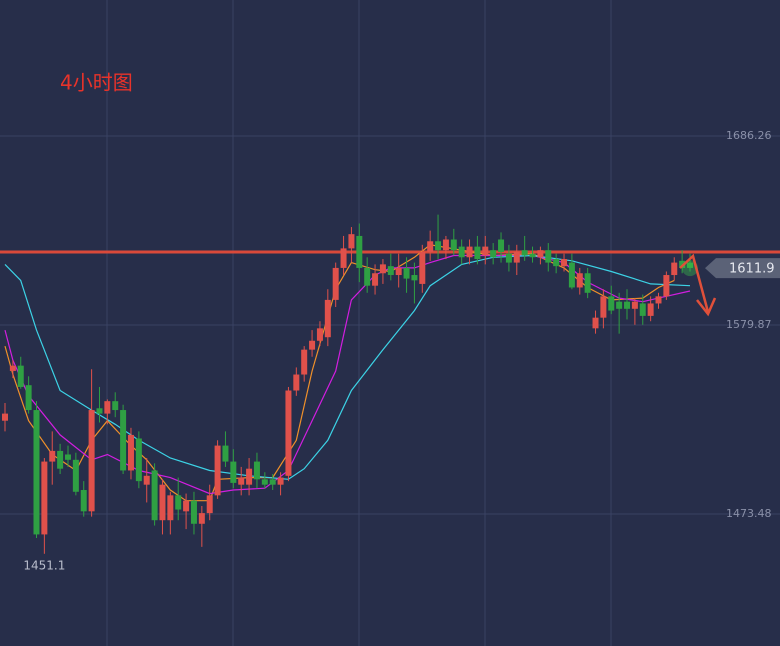  I want to click on y-tick-label: 1686.26, so click(749, 135).